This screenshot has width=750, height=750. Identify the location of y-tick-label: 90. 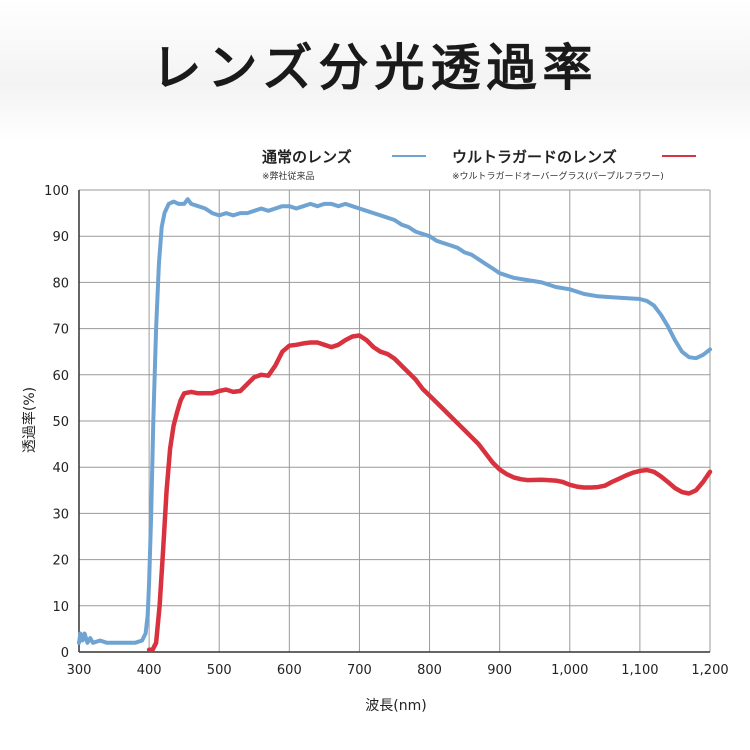
(60, 237).